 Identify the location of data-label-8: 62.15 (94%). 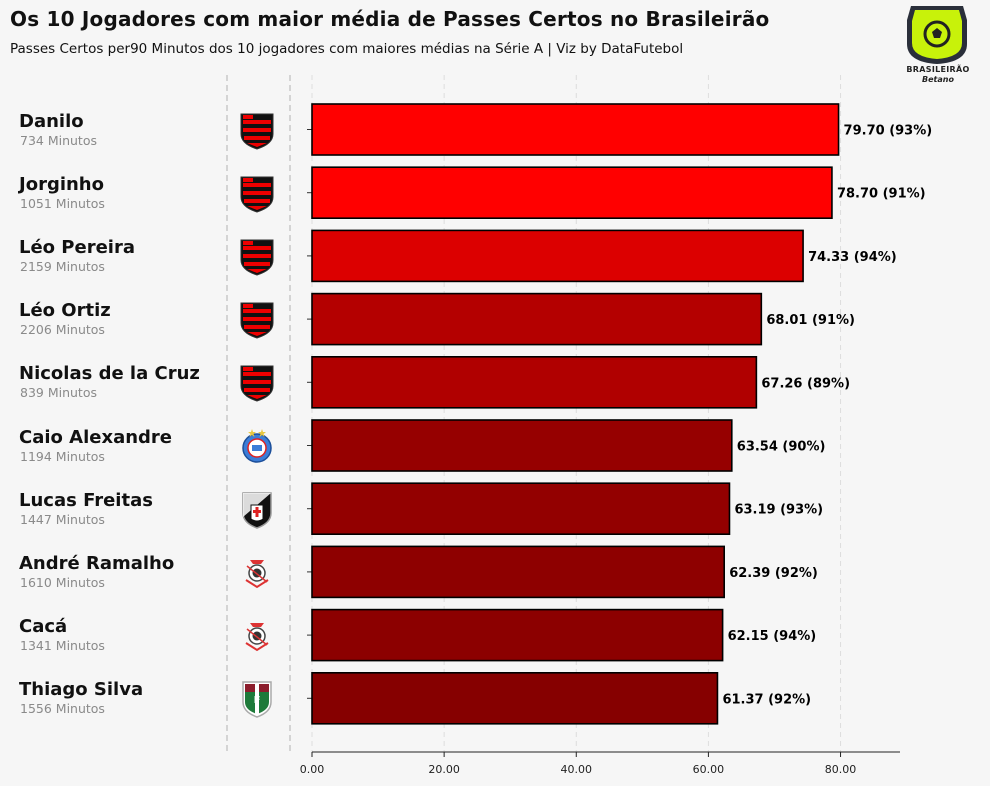
(772, 636).